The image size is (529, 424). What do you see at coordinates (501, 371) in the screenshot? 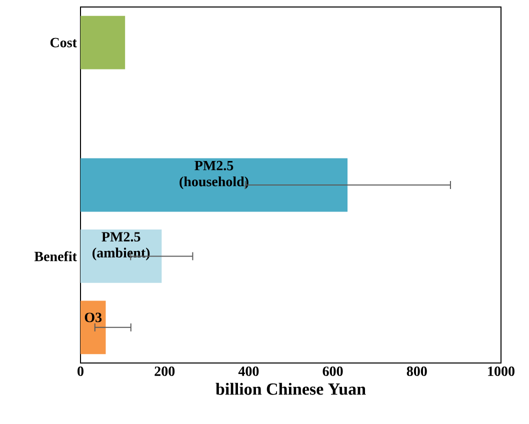
I see `x-tick-label: 1000` at bounding box center [501, 371].